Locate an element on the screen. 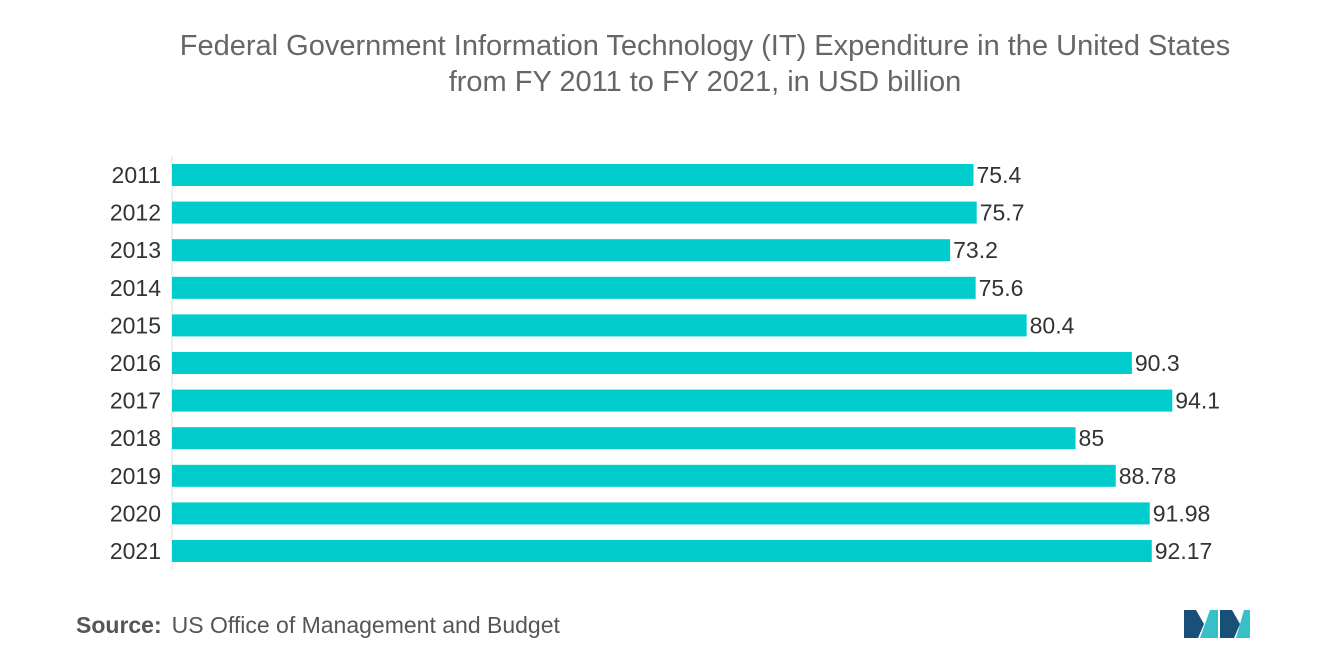 The height and width of the screenshot is (665, 1320). data-label-2021: 92.17 is located at coordinates (1184, 551).